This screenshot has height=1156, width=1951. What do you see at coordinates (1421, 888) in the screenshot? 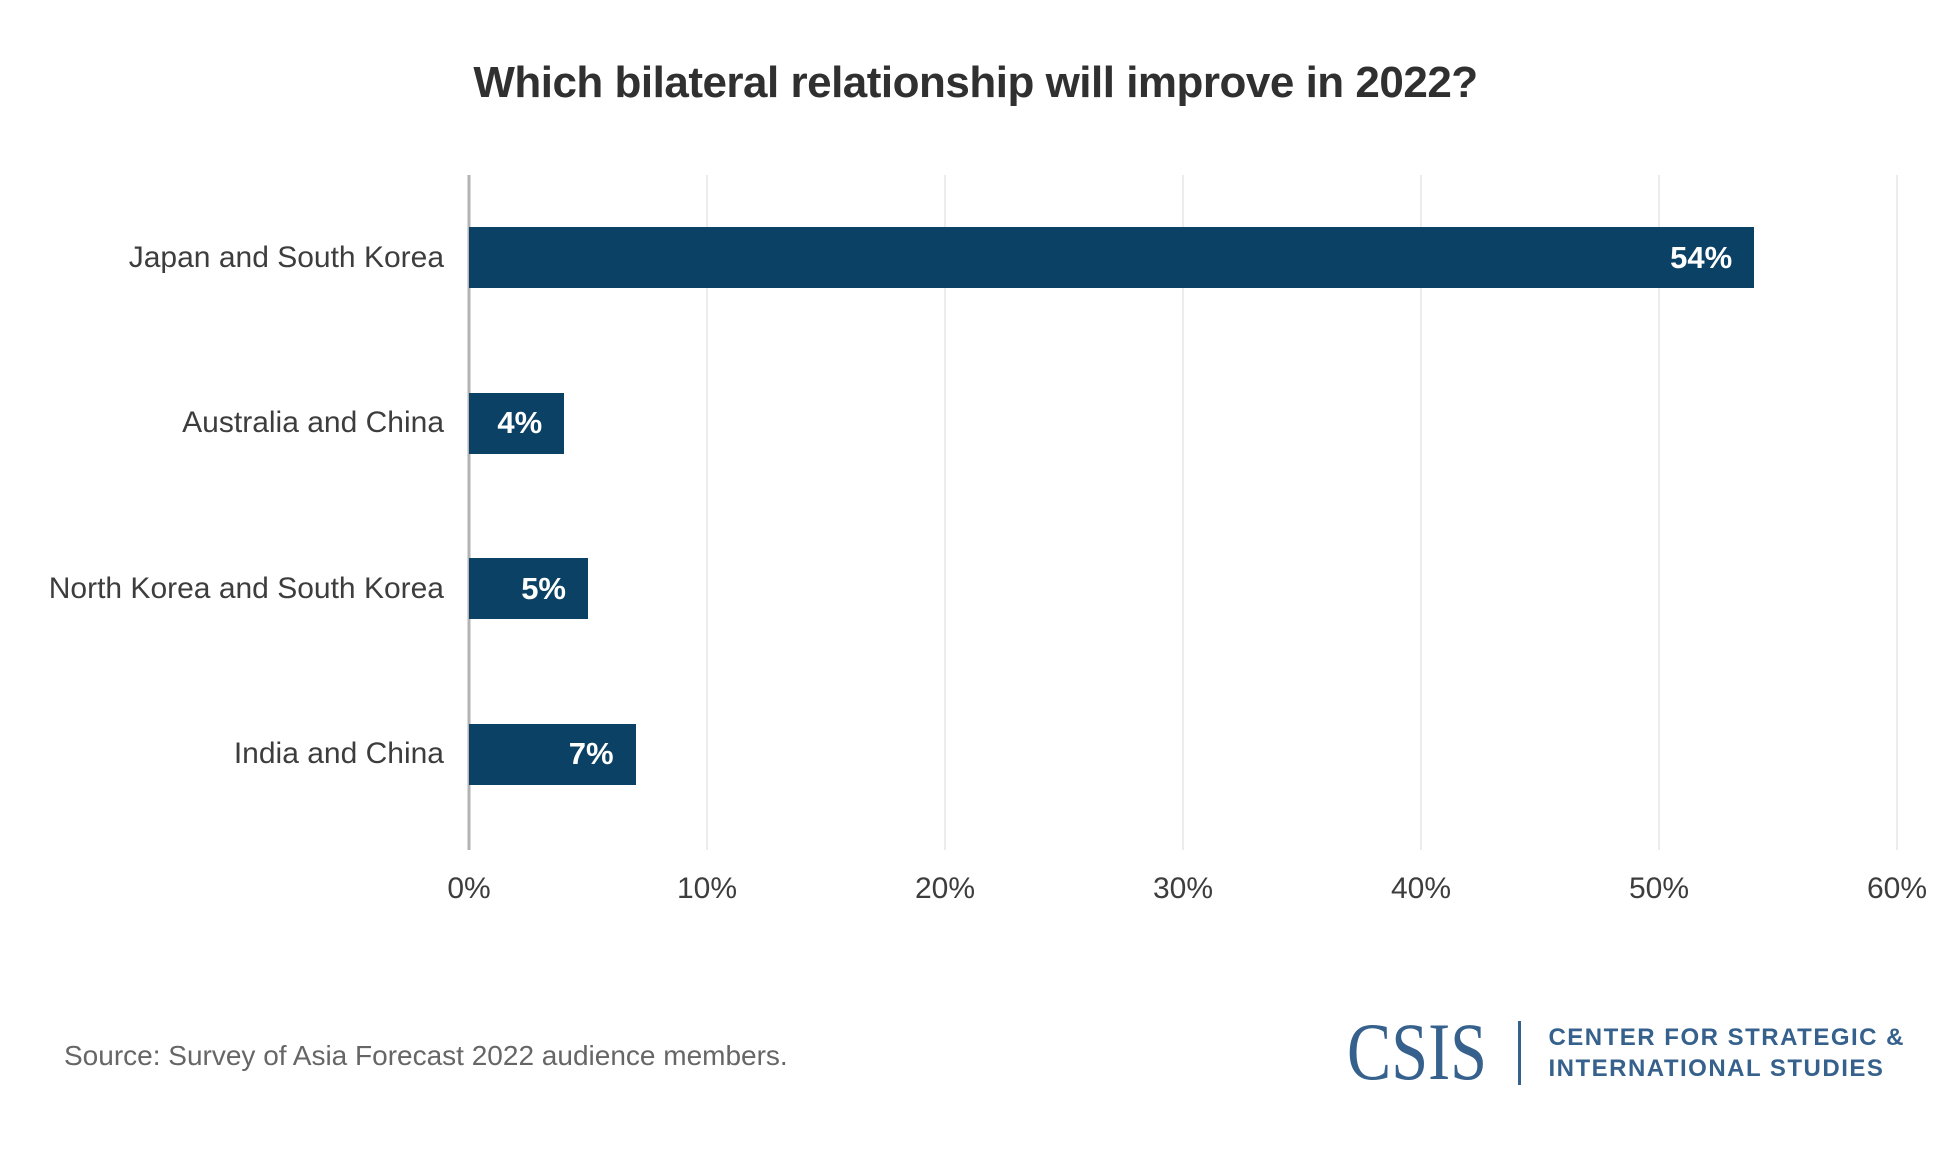
I see `x-tick-label: 40%` at bounding box center [1421, 888].